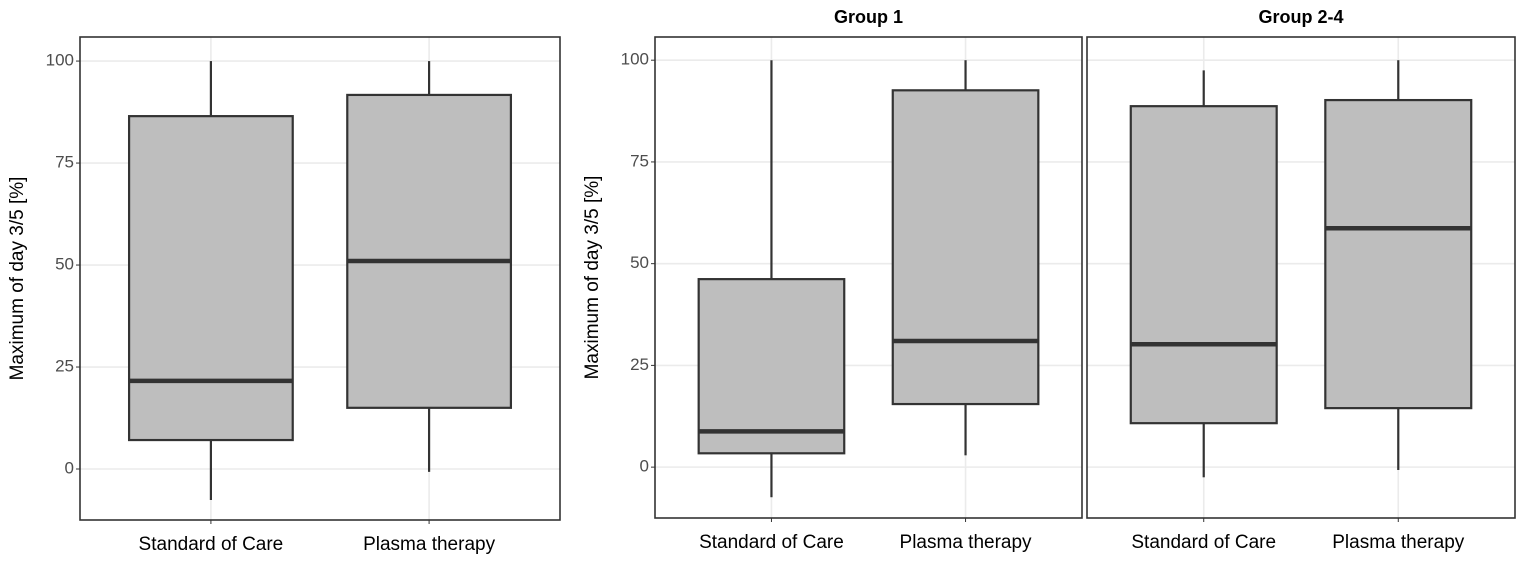 This screenshot has width=1522, height=562. Describe the element at coordinates (1300, 17) in the screenshot. I see `panel-title: Group 2-4` at that location.